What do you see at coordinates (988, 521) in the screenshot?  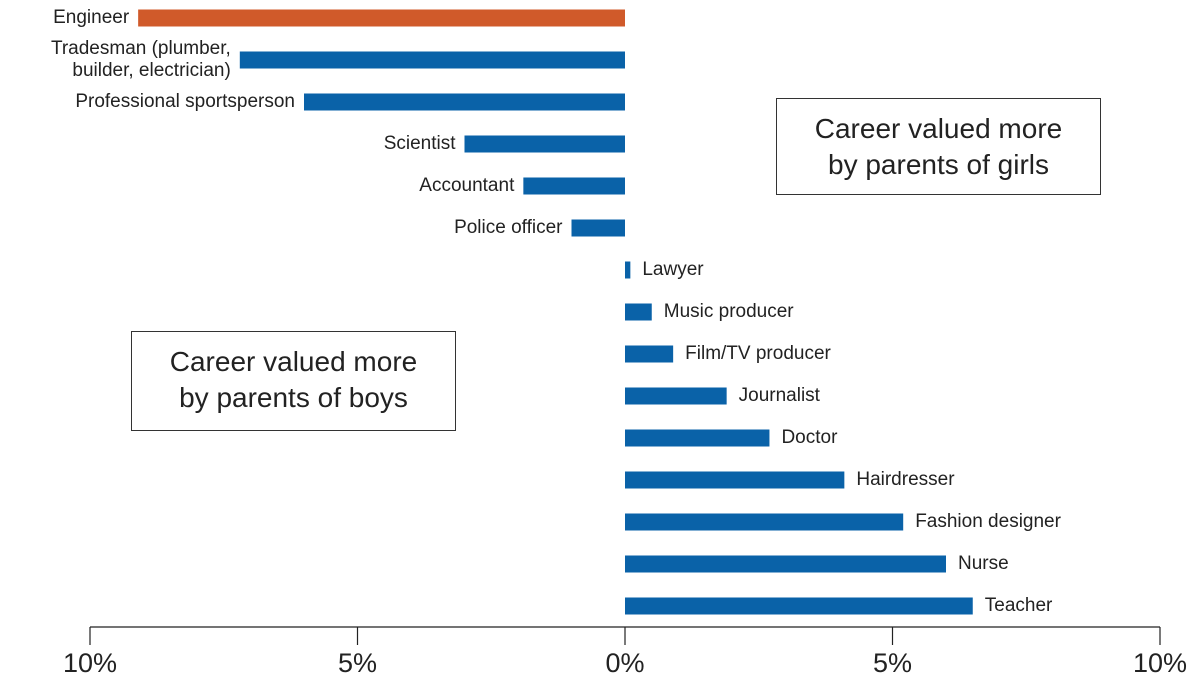 I see `category-label: Fashion designer` at bounding box center [988, 521].